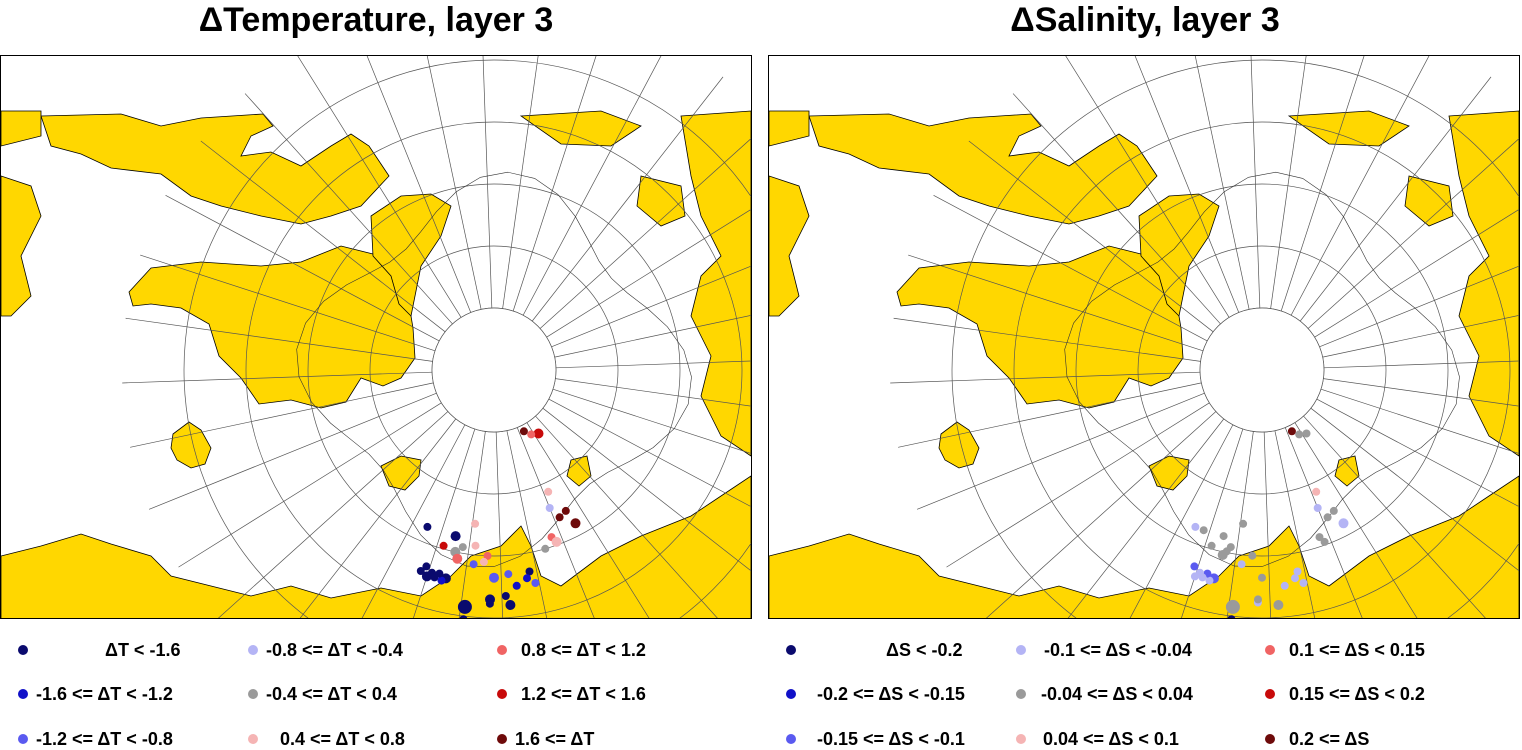 This screenshot has width=1522, height=750. I want to click on legend-label: -0.4 <= ΔT < 0.4, so click(331, 694).